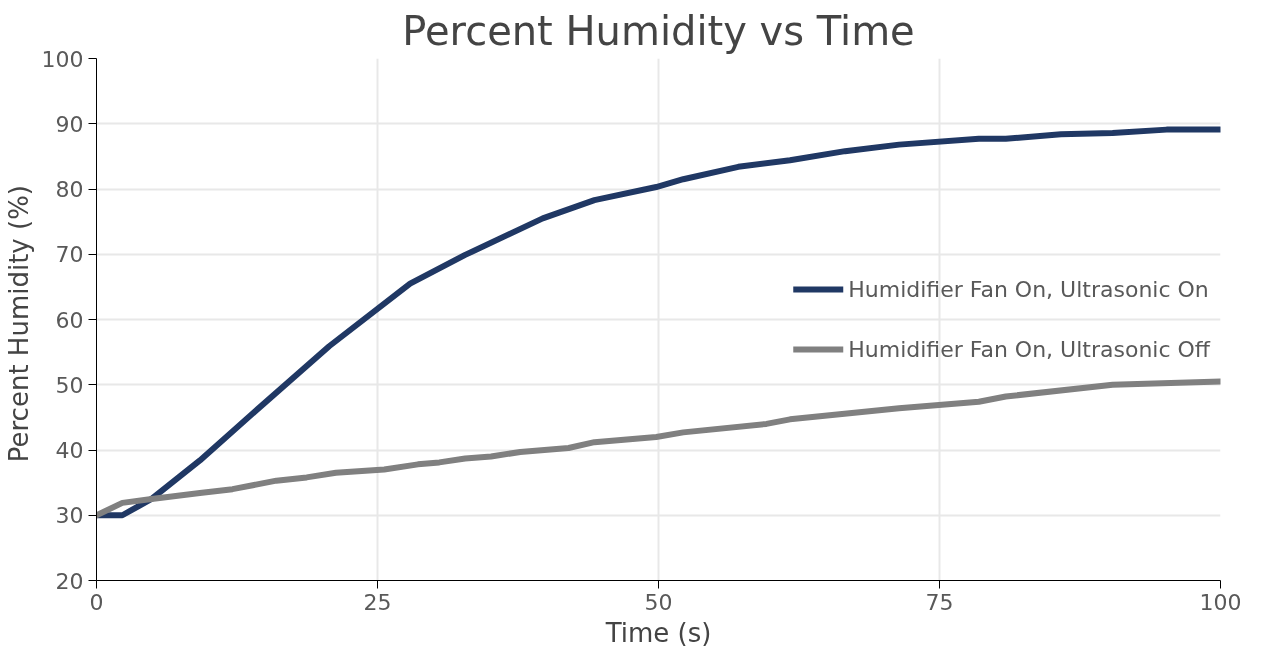  Describe the element at coordinates (658, 30) in the screenshot. I see `chart-title: Percent Humidity vs Time` at that location.